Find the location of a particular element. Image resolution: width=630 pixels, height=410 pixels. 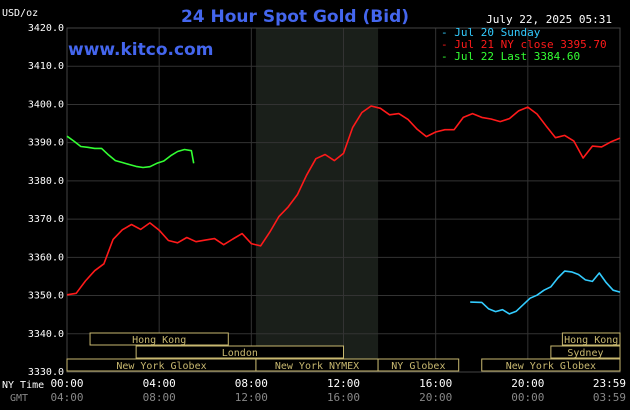

x-tick-ny-6: 23:59 is located at coordinates (609, 383).